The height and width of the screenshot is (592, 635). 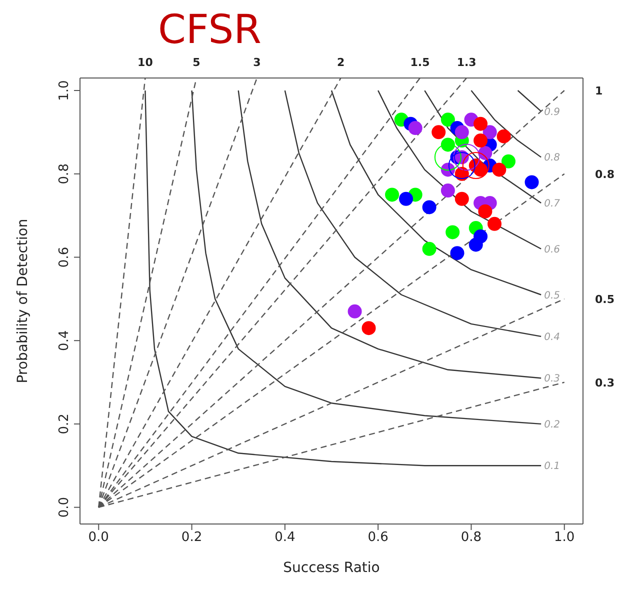 What do you see at coordinates (257, 62) in the screenshot?
I see `annotation: 3` at bounding box center [257, 62].